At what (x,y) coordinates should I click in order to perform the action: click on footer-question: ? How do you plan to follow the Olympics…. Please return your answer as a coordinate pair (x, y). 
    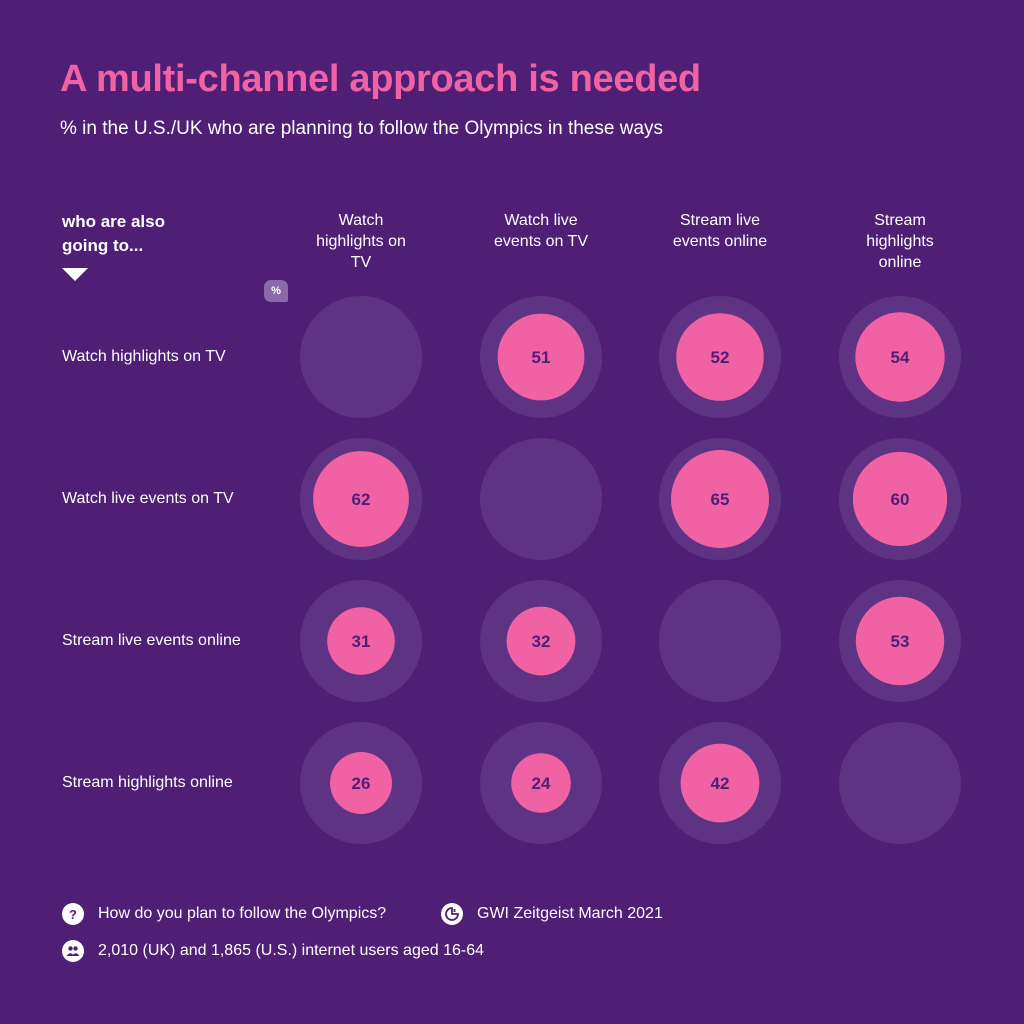
    Looking at the image, I should click on (224, 914).